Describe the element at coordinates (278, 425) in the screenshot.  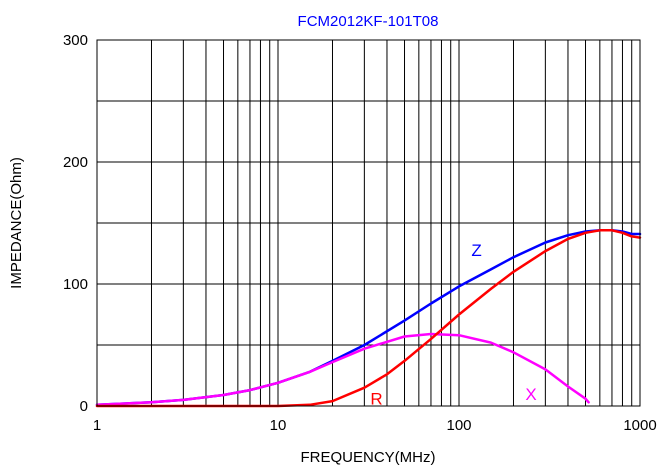
I see `x-tick-label: 10` at that location.